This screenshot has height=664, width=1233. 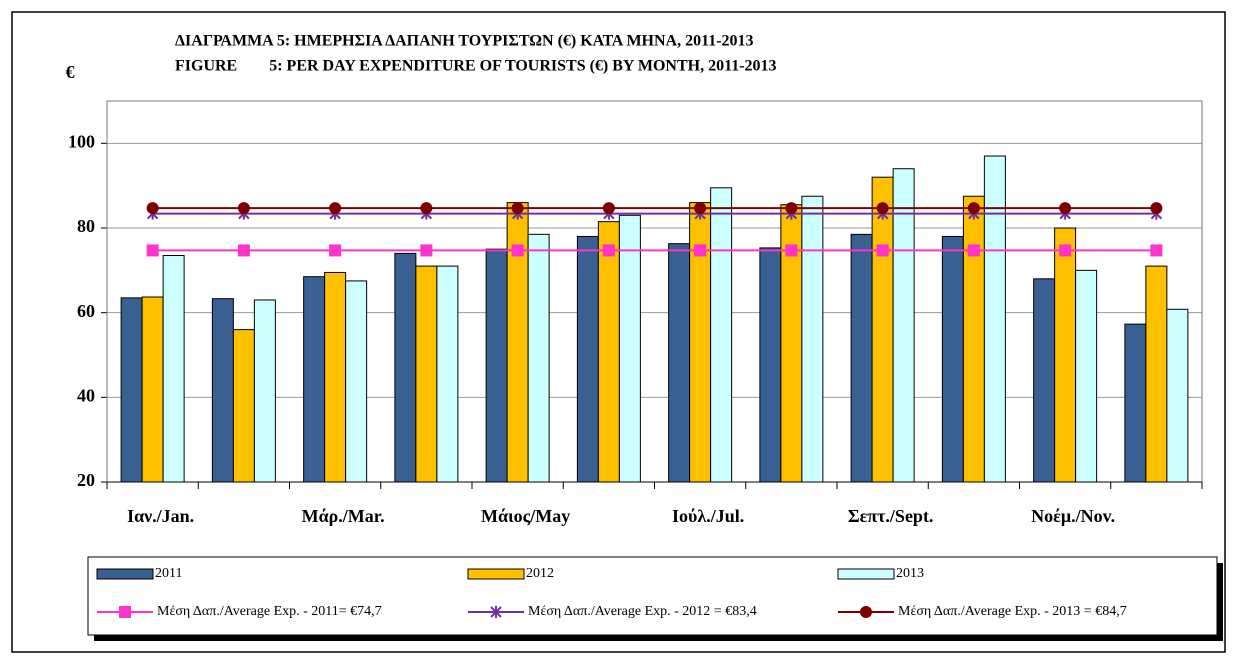 I want to click on x-tick-label: Μάιος/May, so click(x=525, y=516).